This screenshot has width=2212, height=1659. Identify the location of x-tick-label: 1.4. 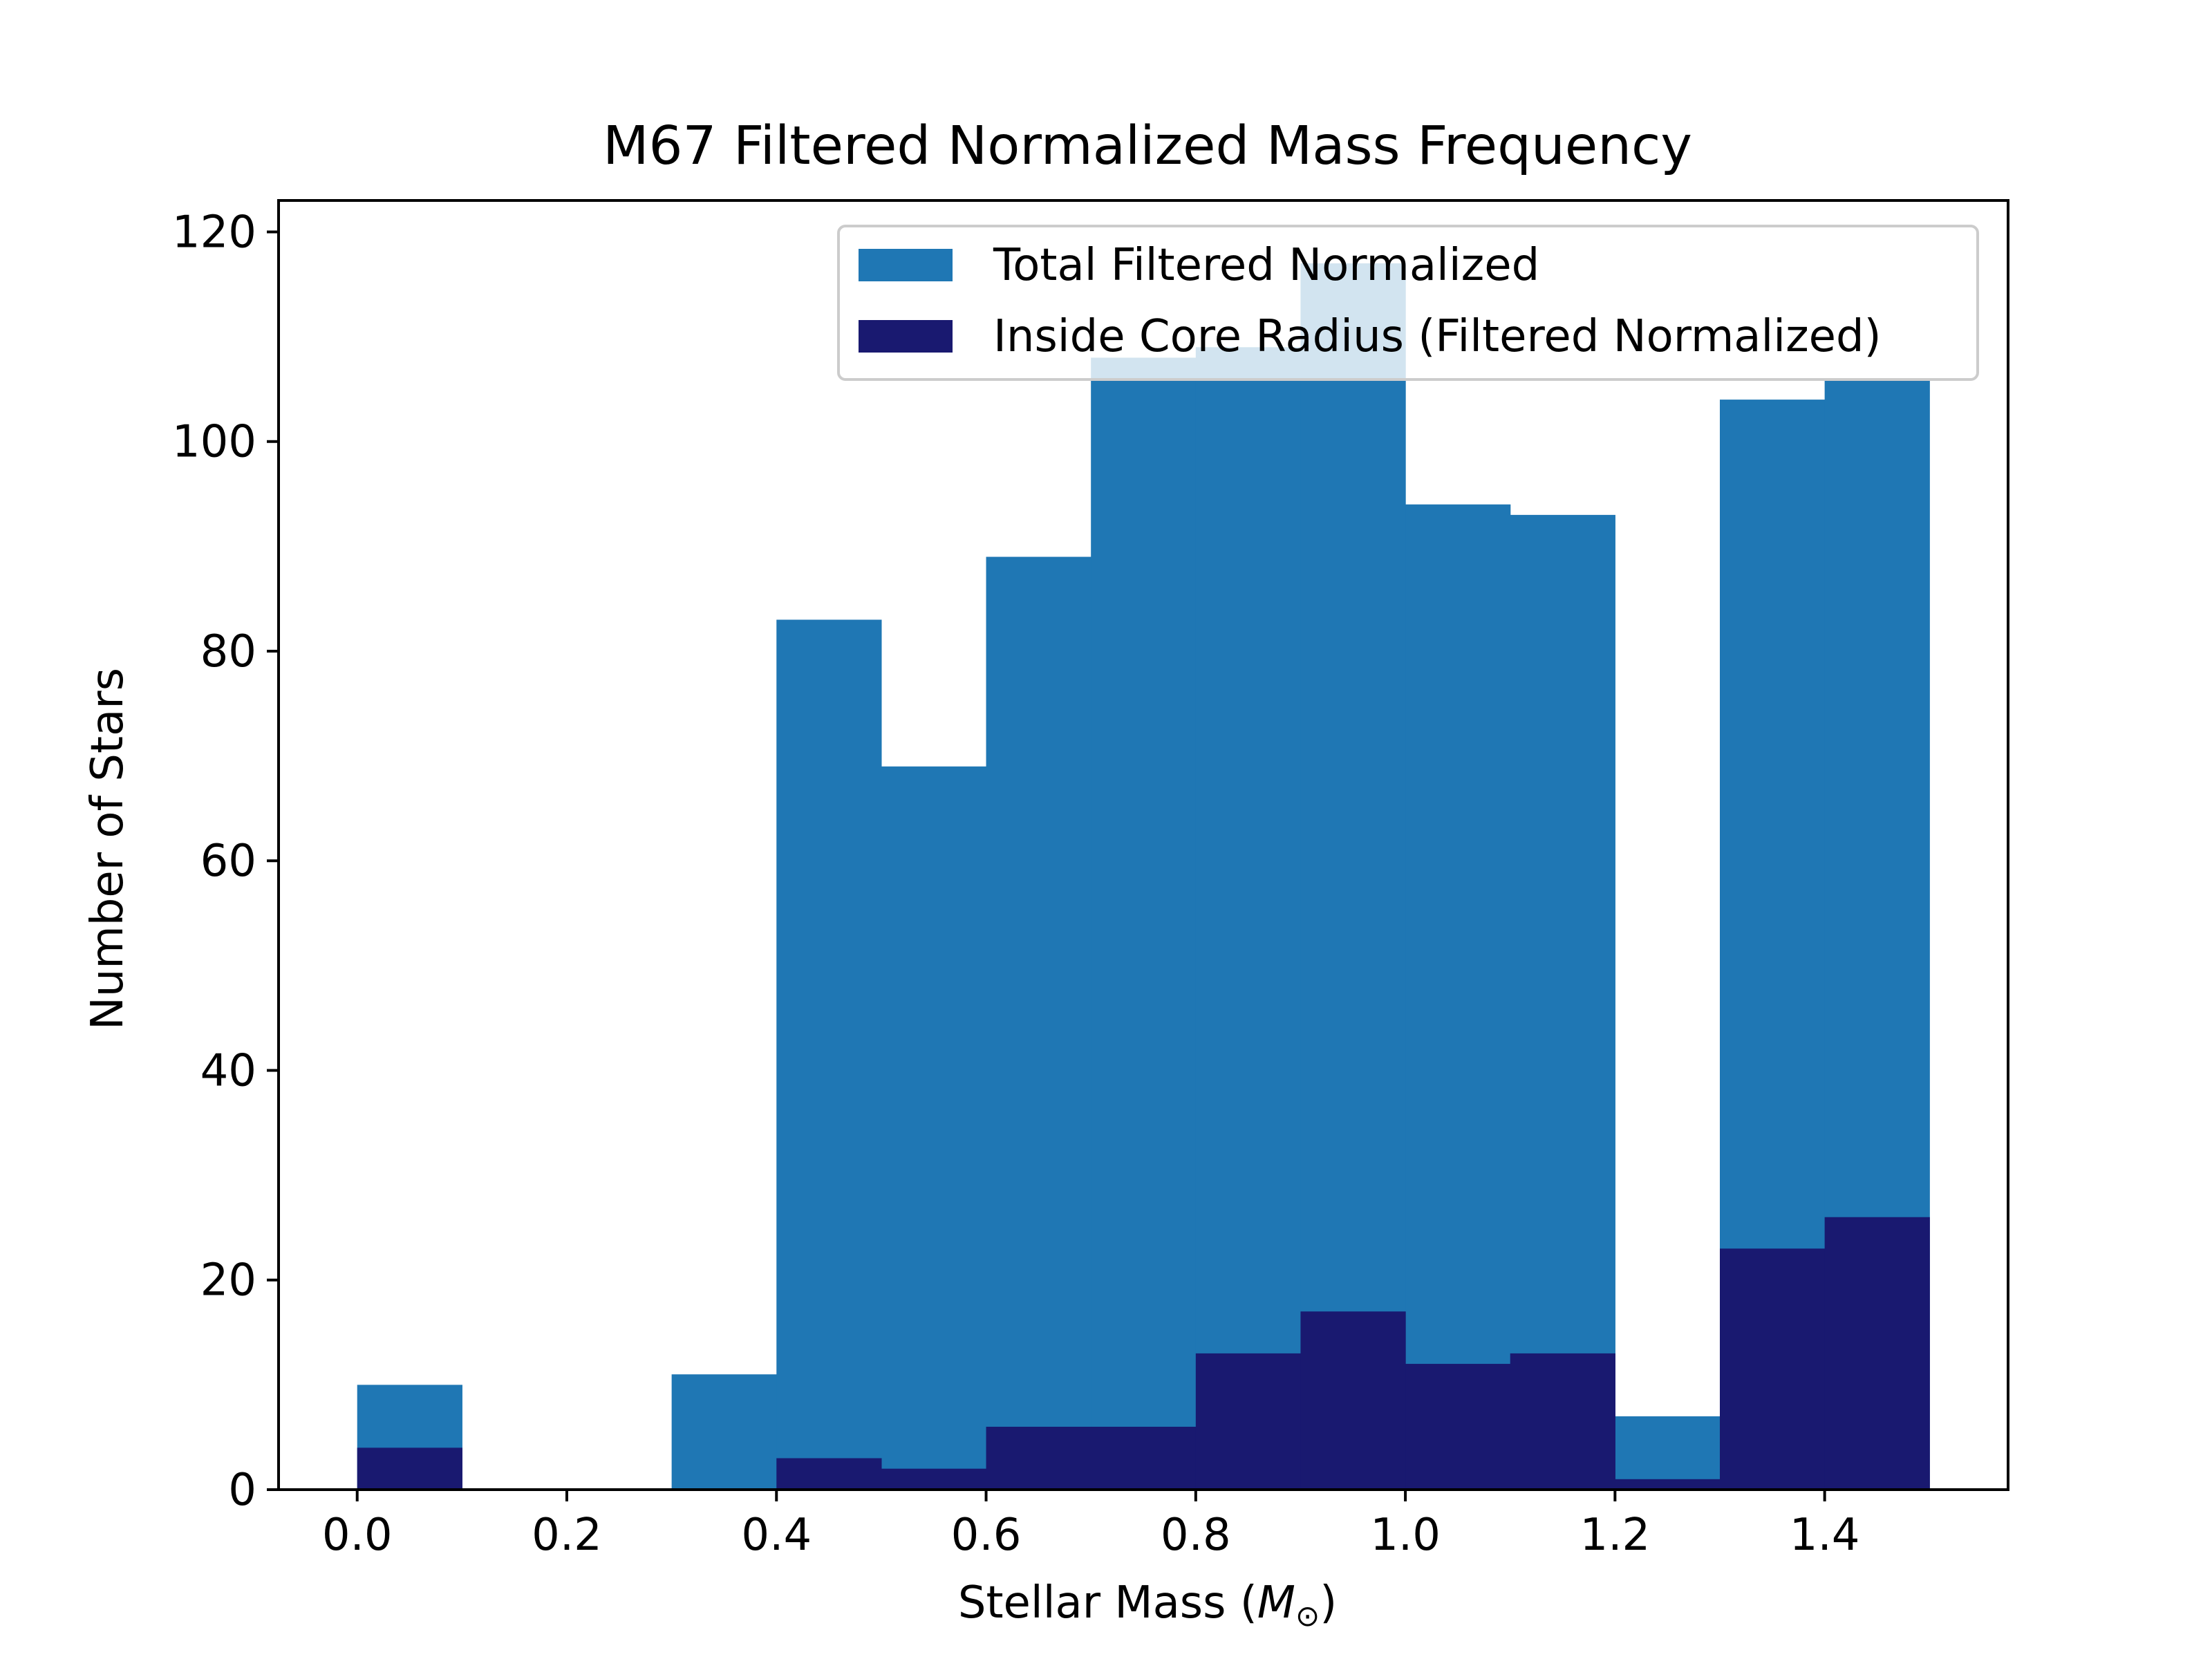
(1825, 1535).